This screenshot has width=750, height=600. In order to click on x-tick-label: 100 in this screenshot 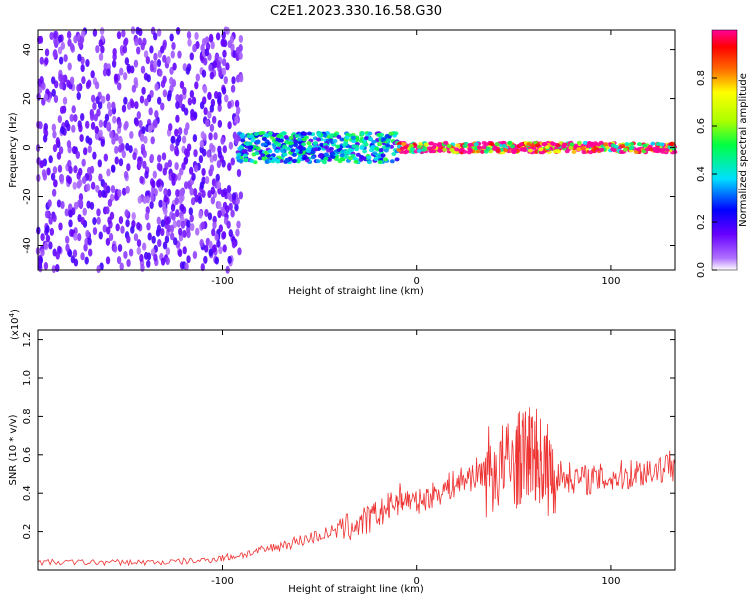, I will do `click(610, 581)`.